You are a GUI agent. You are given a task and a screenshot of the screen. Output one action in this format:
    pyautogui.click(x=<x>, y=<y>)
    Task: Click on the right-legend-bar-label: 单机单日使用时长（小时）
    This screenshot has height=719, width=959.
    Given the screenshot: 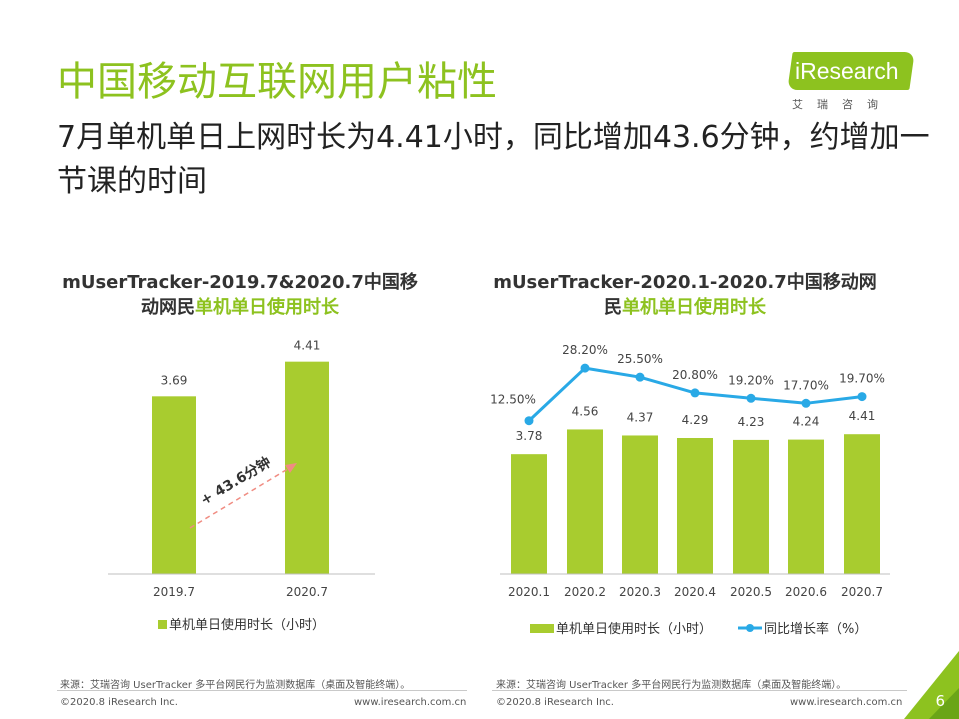 What is the action you would take?
    pyautogui.click(x=634, y=629)
    